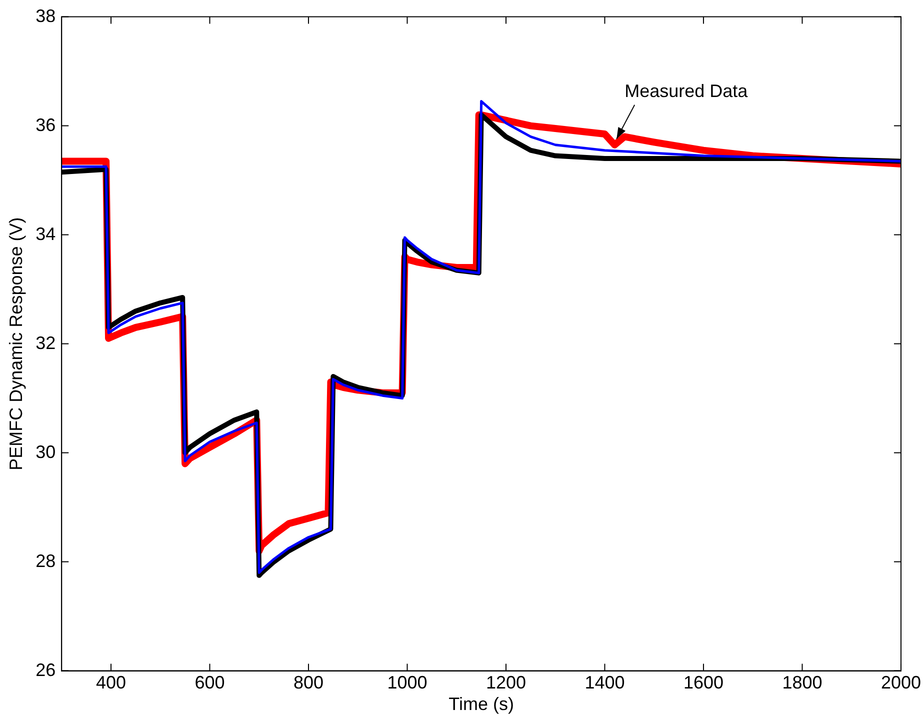 Image resolution: width=923 pixels, height=718 pixels. I want to click on x-tick-label: 1800, so click(802, 682).